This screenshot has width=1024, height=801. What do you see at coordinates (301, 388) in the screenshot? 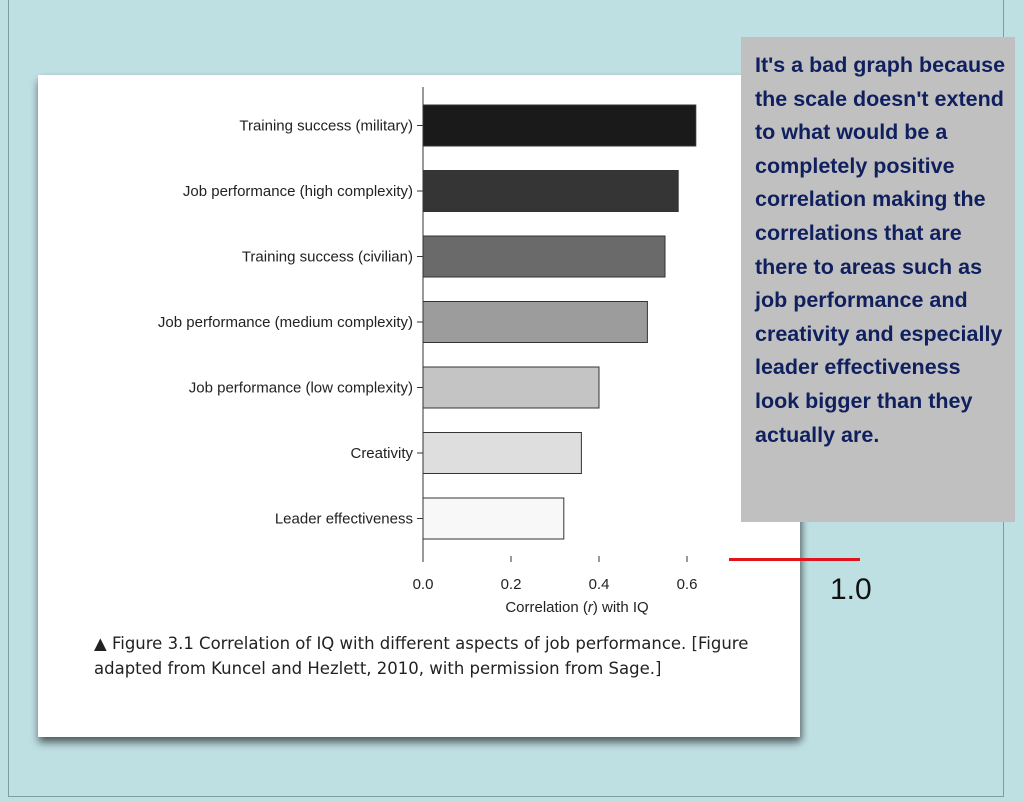
I see `category-label: Job performance (low complexity)` at bounding box center [301, 388].